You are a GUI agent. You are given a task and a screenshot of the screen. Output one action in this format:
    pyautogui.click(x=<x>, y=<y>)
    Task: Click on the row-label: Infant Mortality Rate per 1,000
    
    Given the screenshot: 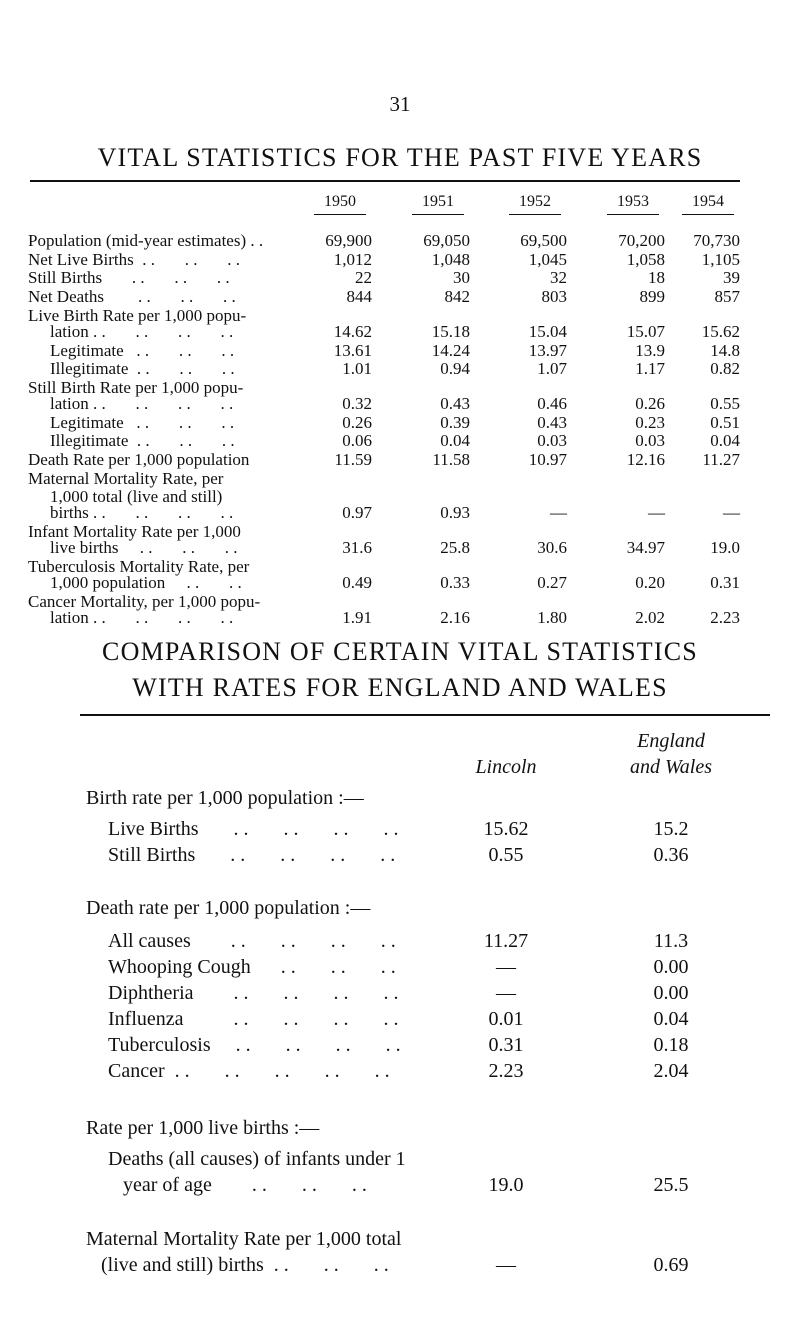 What is the action you would take?
    pyautogui.click(x=134, y=531)
    